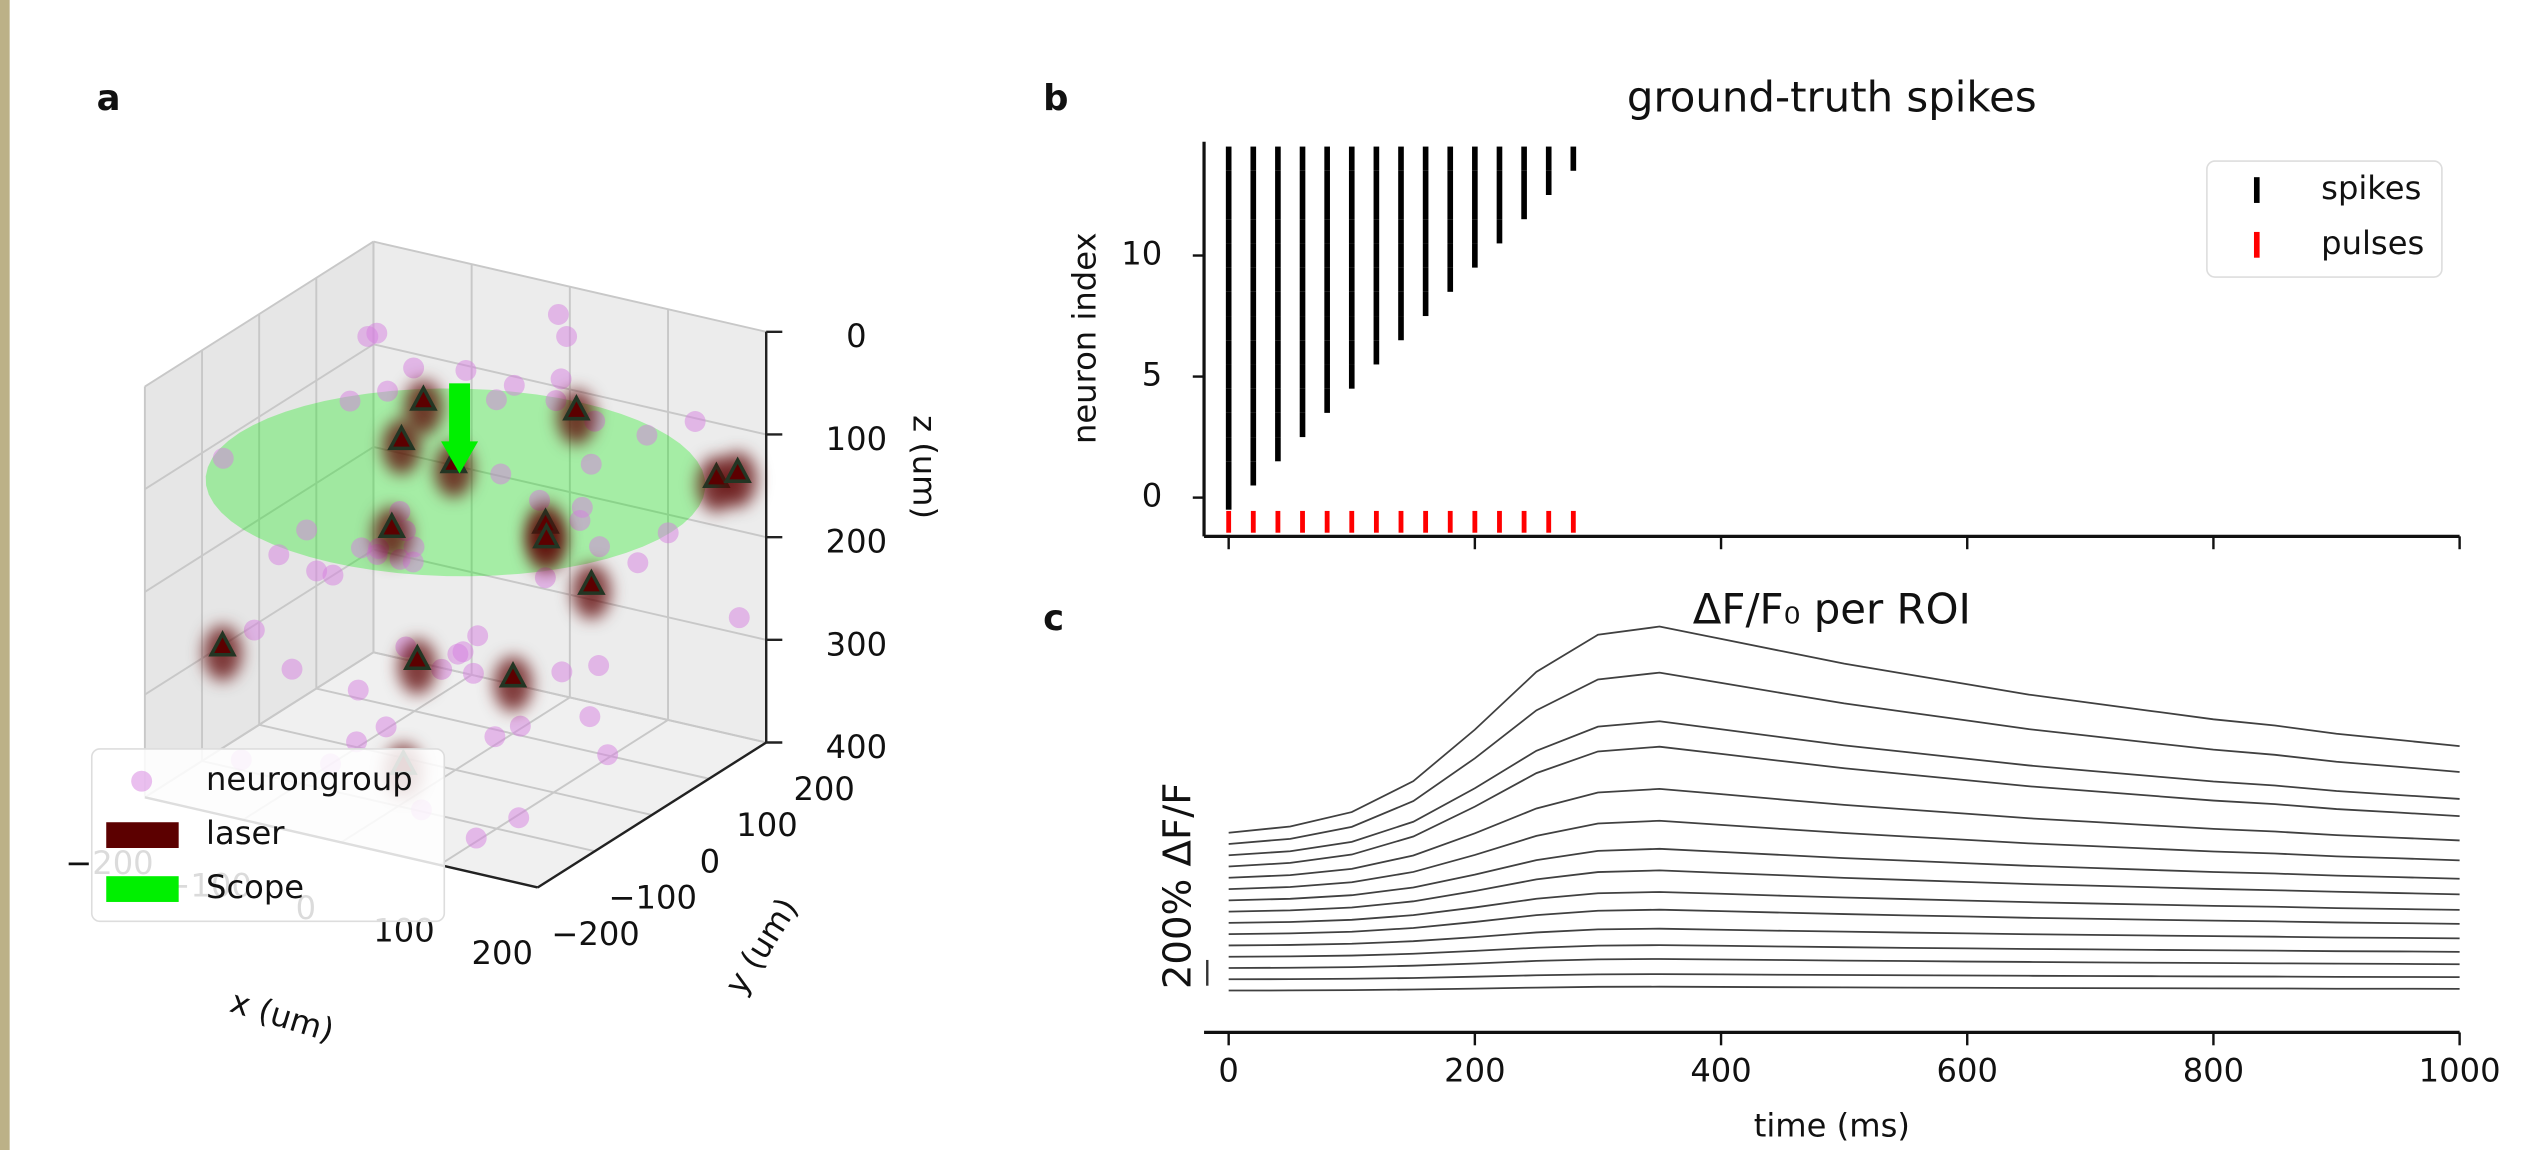 This screenshot has width=2524, height=1150. What do you see at coordinates (856, 644) in the screenshot?
I see `z-tick-label: 300` at bounding box center [856, 644].